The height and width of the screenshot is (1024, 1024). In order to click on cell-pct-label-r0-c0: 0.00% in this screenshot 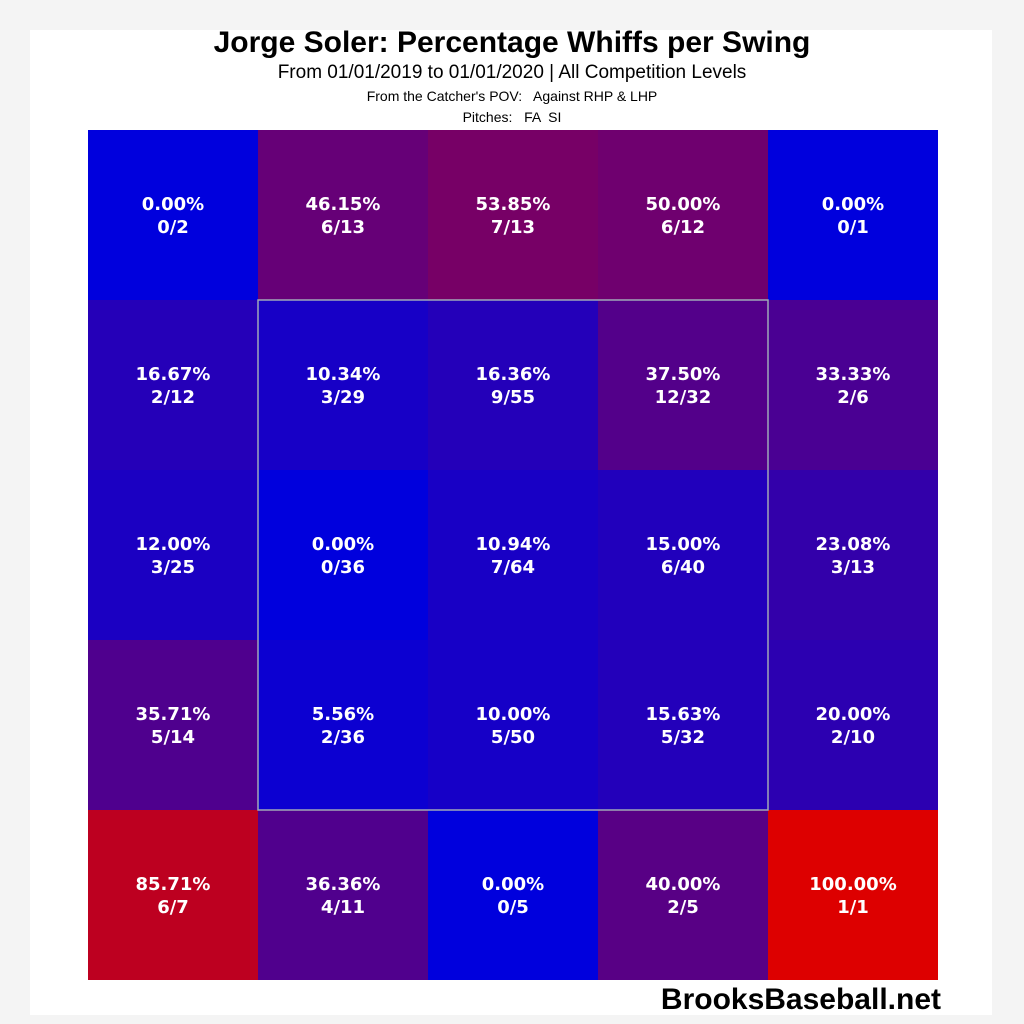, I will do `click(173, 204)`.